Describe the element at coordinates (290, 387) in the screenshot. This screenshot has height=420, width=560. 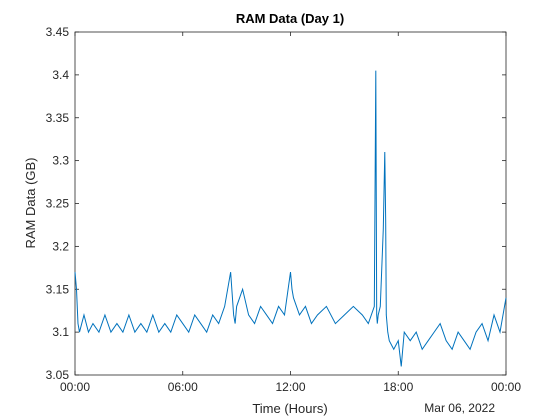
I see `x-tick-label: 12:00` at that location.